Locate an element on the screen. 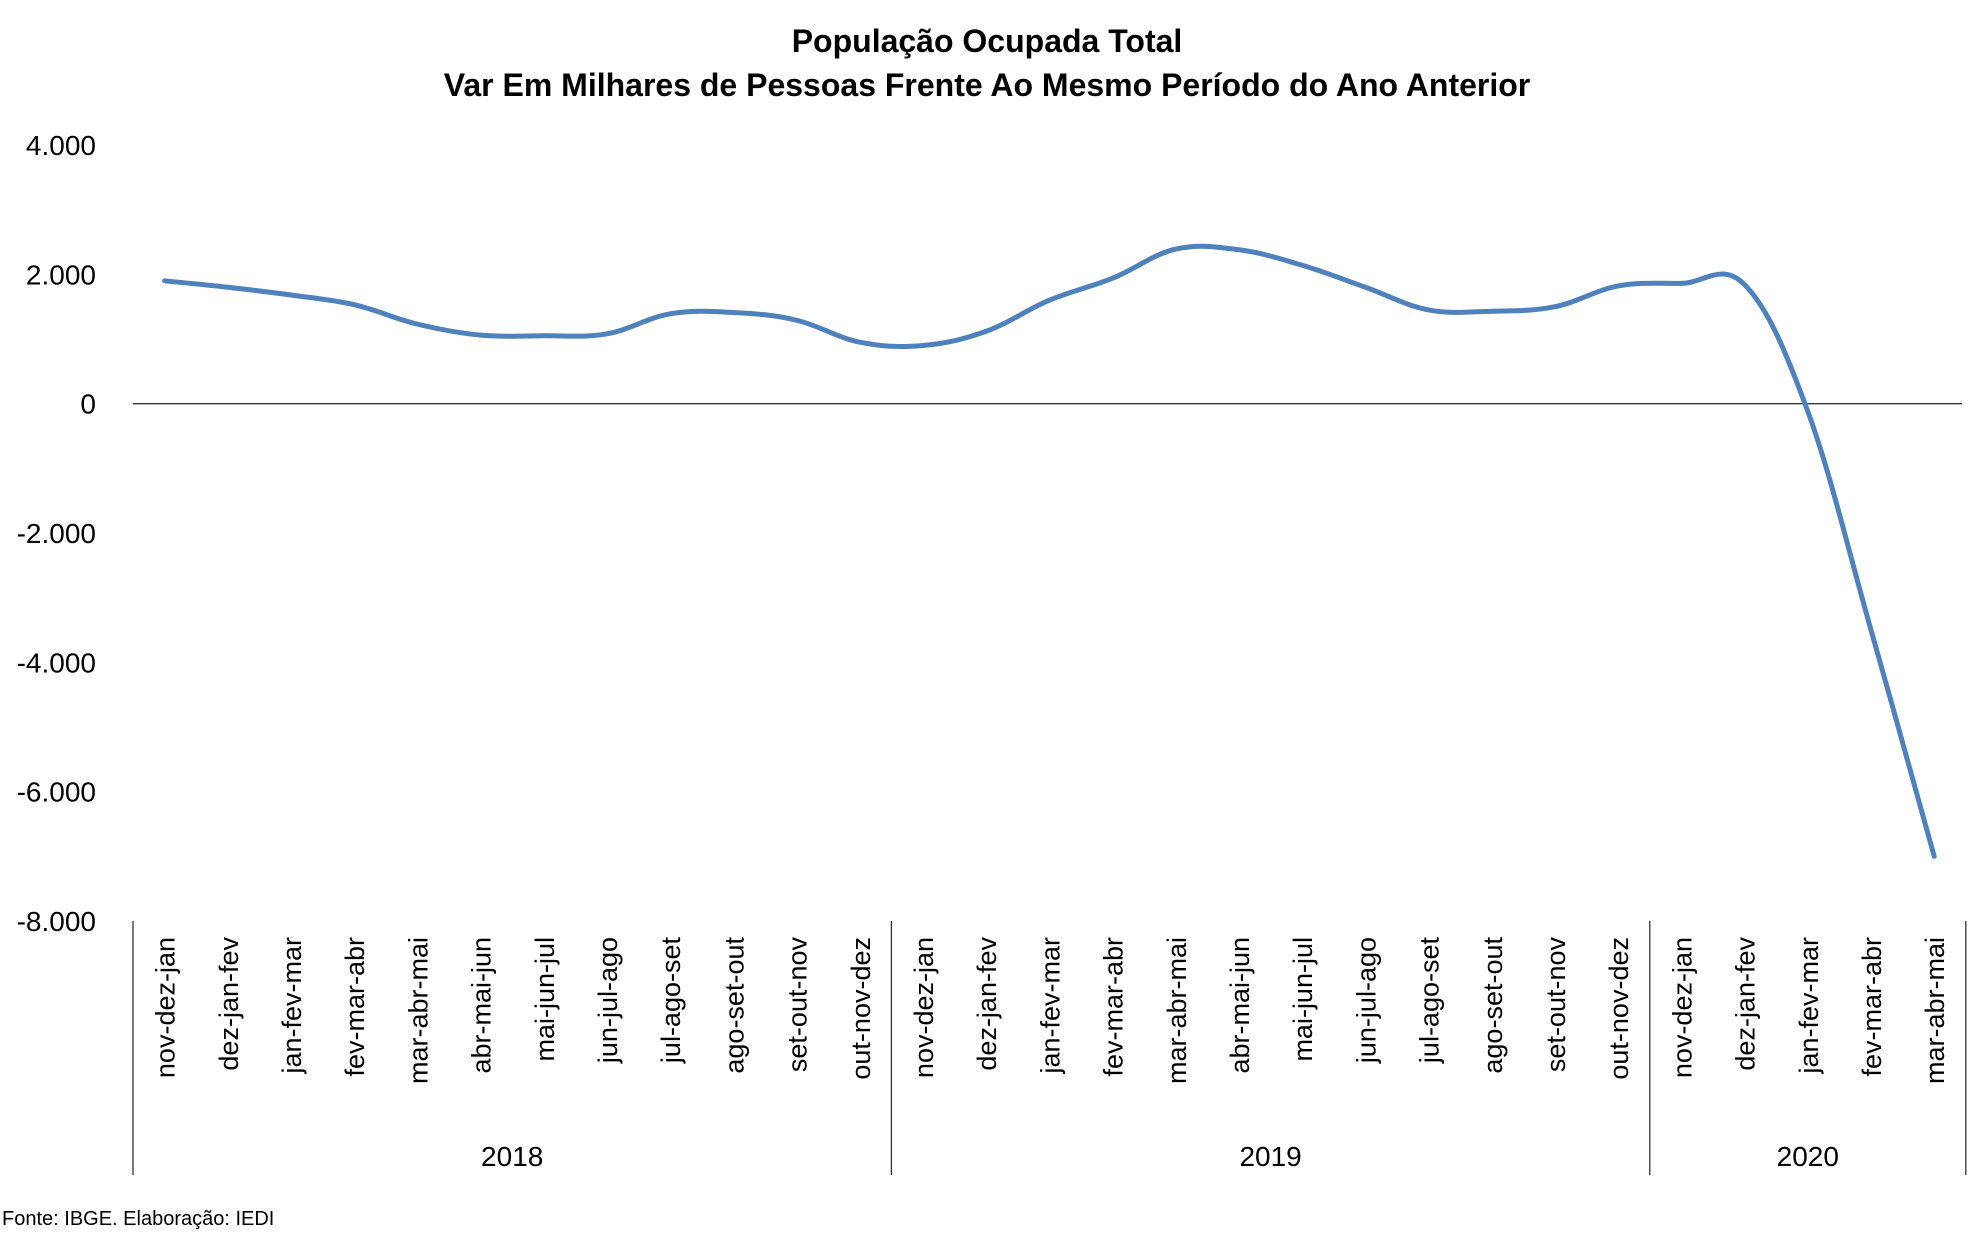  y-tick-label: -2.000 is located at coordinates (56, 533).